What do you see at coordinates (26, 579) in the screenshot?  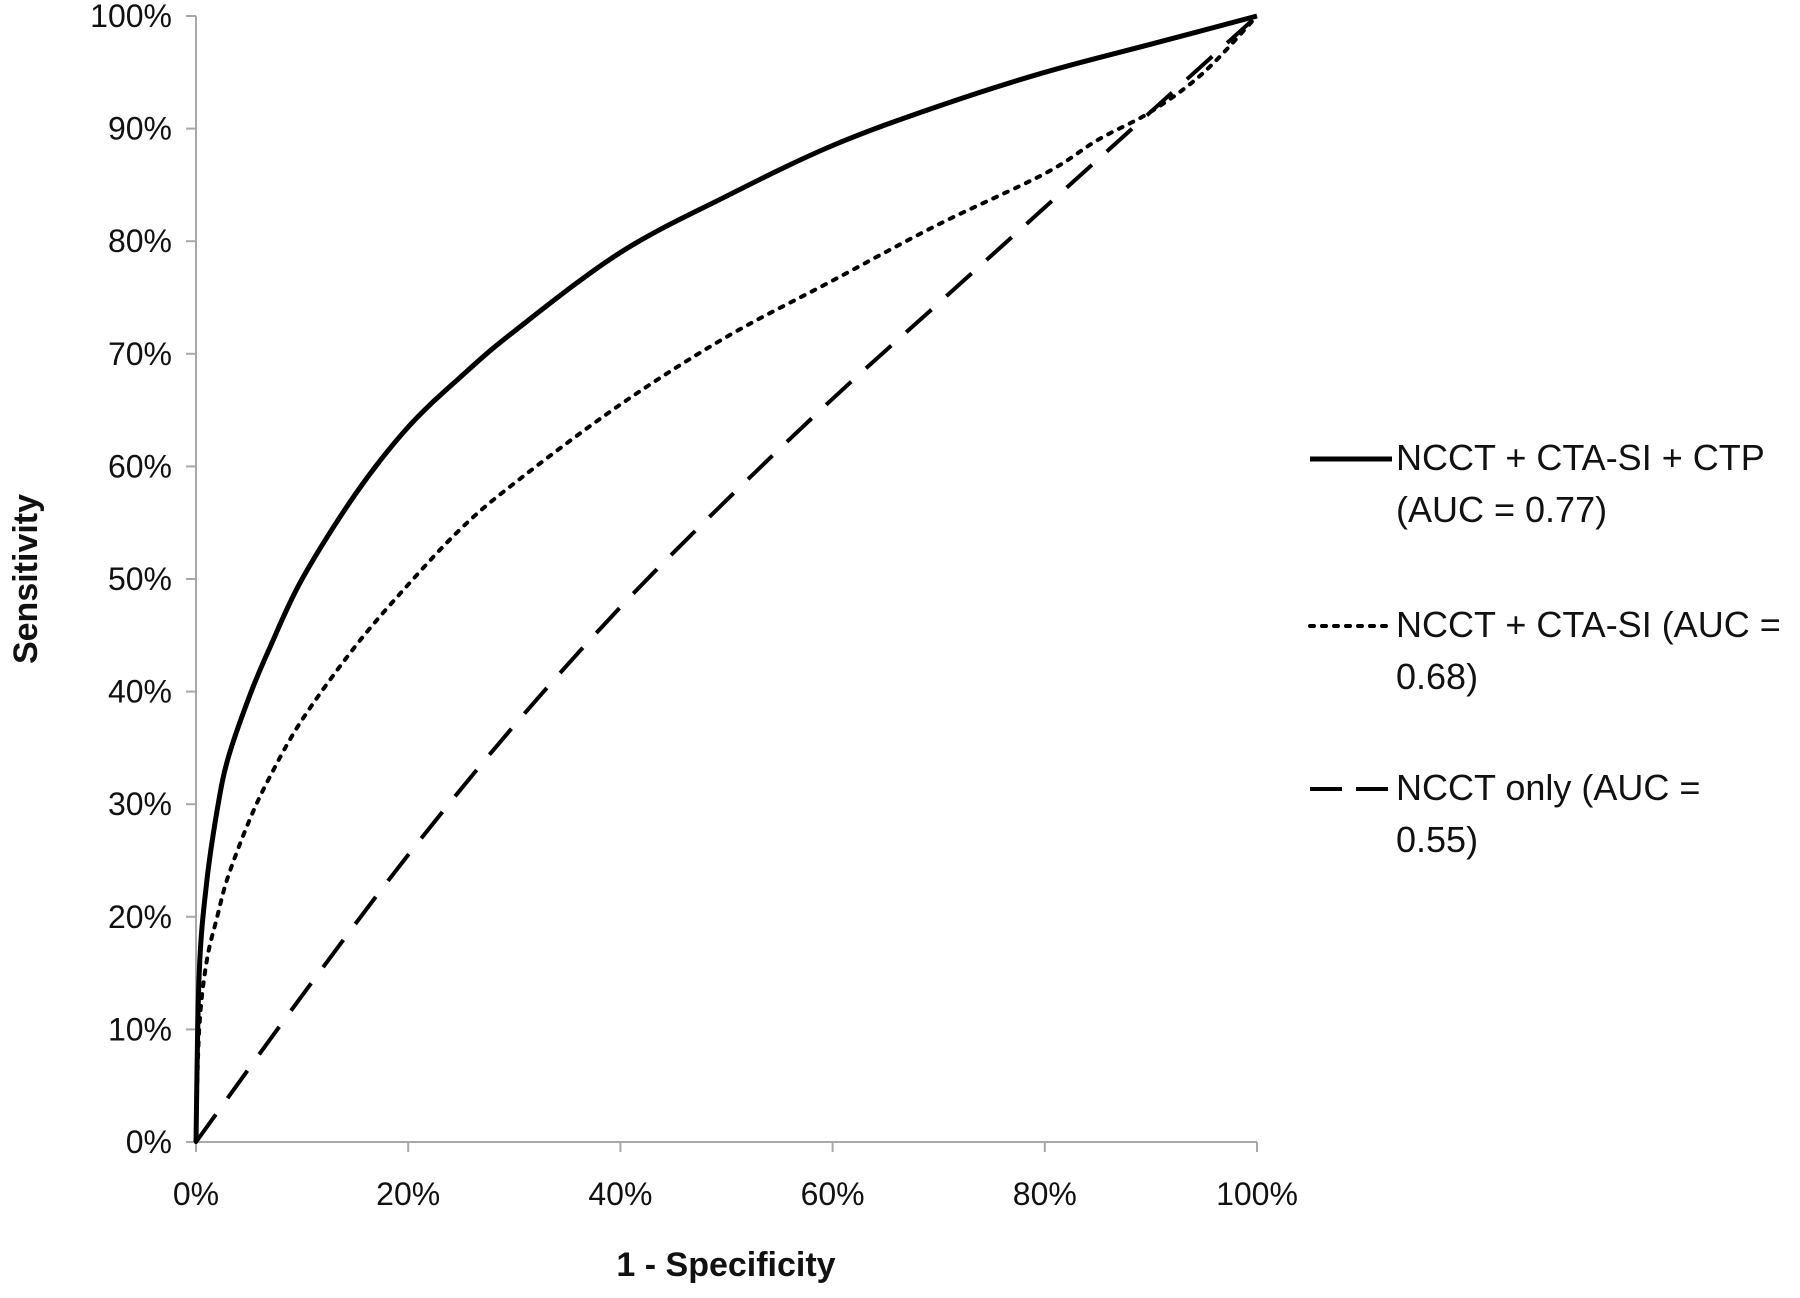 I see `y-axis-title: Sensitivity` at bounding box center [26, 579].